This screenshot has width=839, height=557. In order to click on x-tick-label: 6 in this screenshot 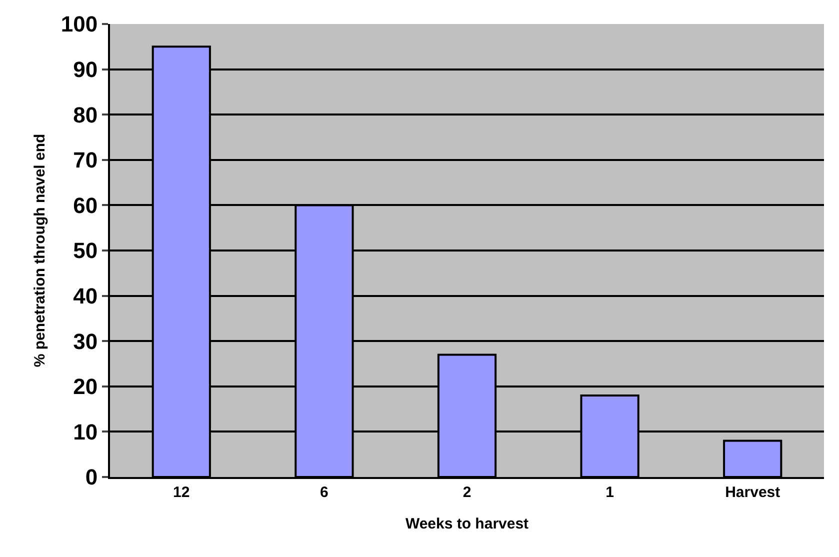, I will do `click(324, 492)`.